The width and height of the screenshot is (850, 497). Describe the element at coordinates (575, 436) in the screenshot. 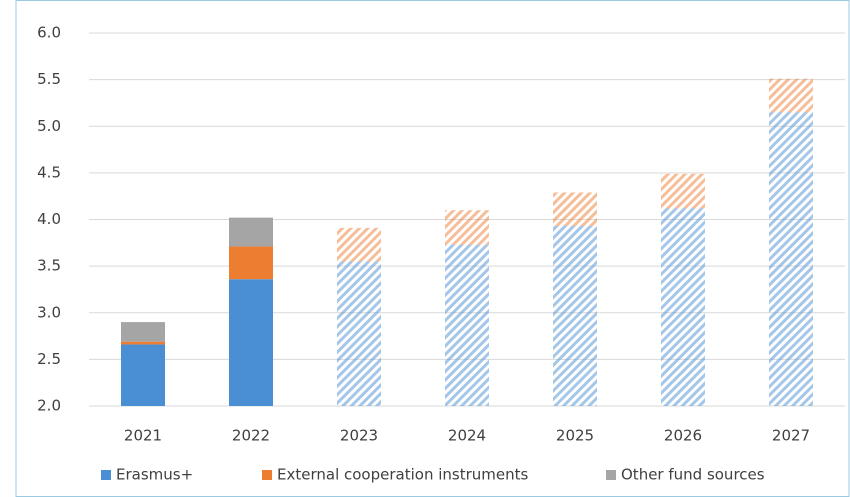

I see `x-tick-label: 2025` at that location.